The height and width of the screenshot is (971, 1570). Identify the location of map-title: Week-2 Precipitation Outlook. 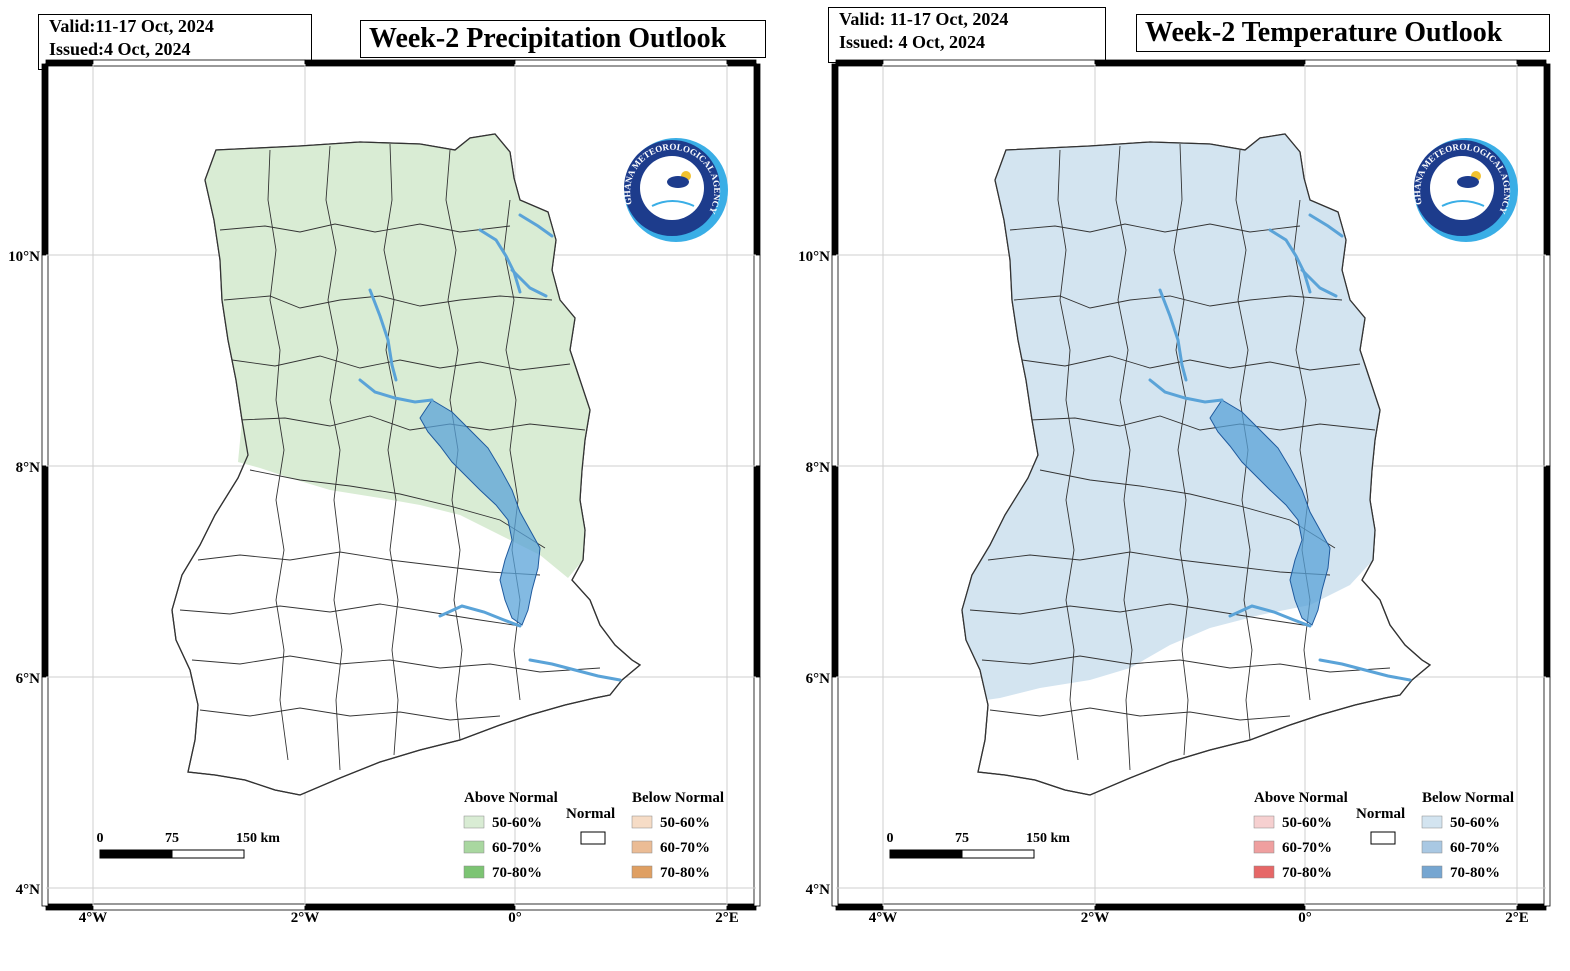
(563, 39).